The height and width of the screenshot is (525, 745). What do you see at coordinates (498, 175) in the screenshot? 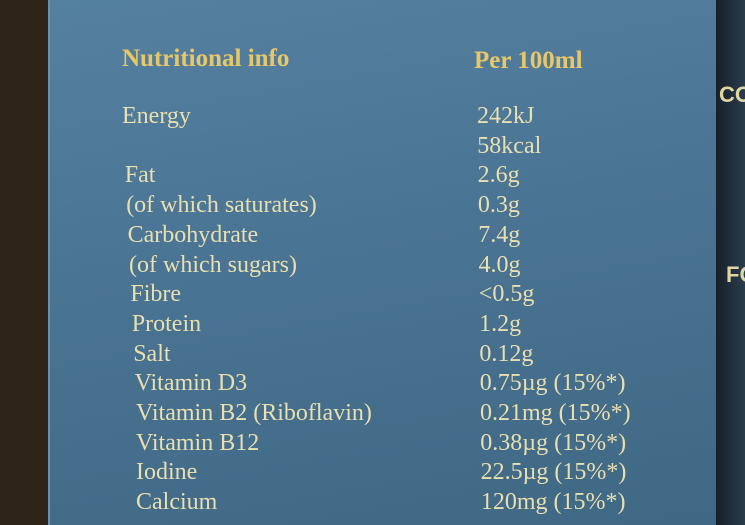
I see `nutrient-value: 2.6g` at bounding box center [498, 175].